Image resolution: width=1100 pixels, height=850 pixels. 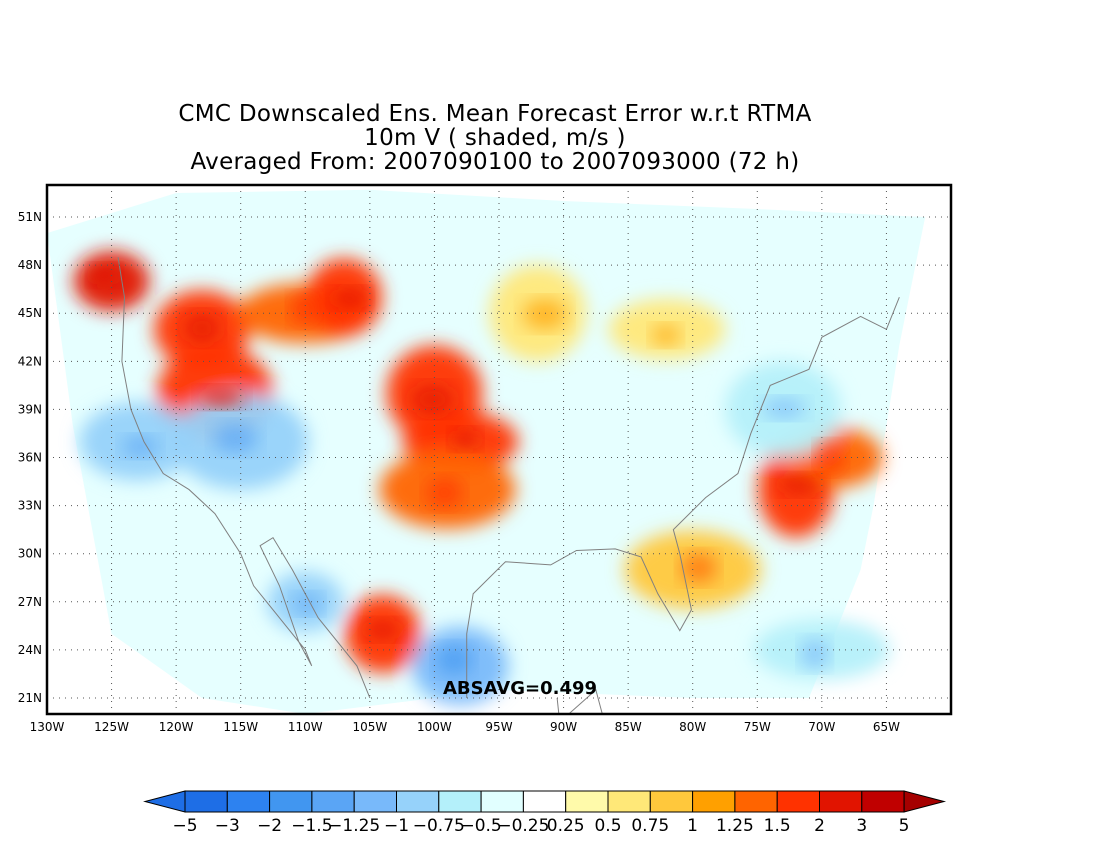 I want to click on west-coastline, so click(x=244, y=478).